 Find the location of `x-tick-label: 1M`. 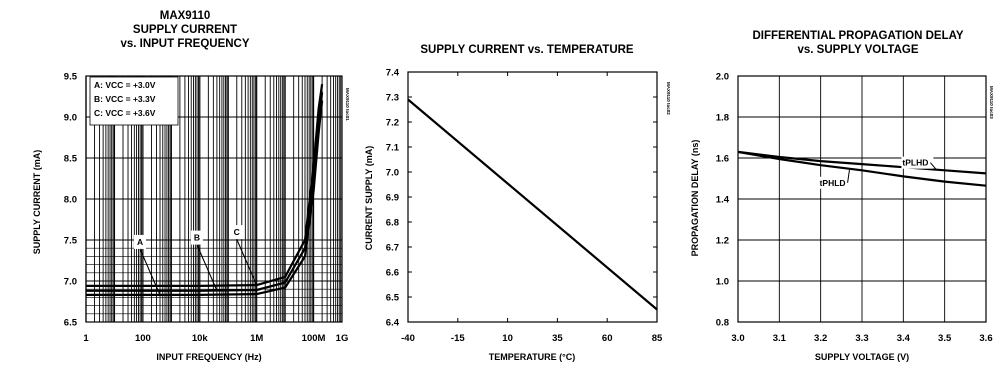

x-tick-label: 1M is located at coordinates (256, 338).